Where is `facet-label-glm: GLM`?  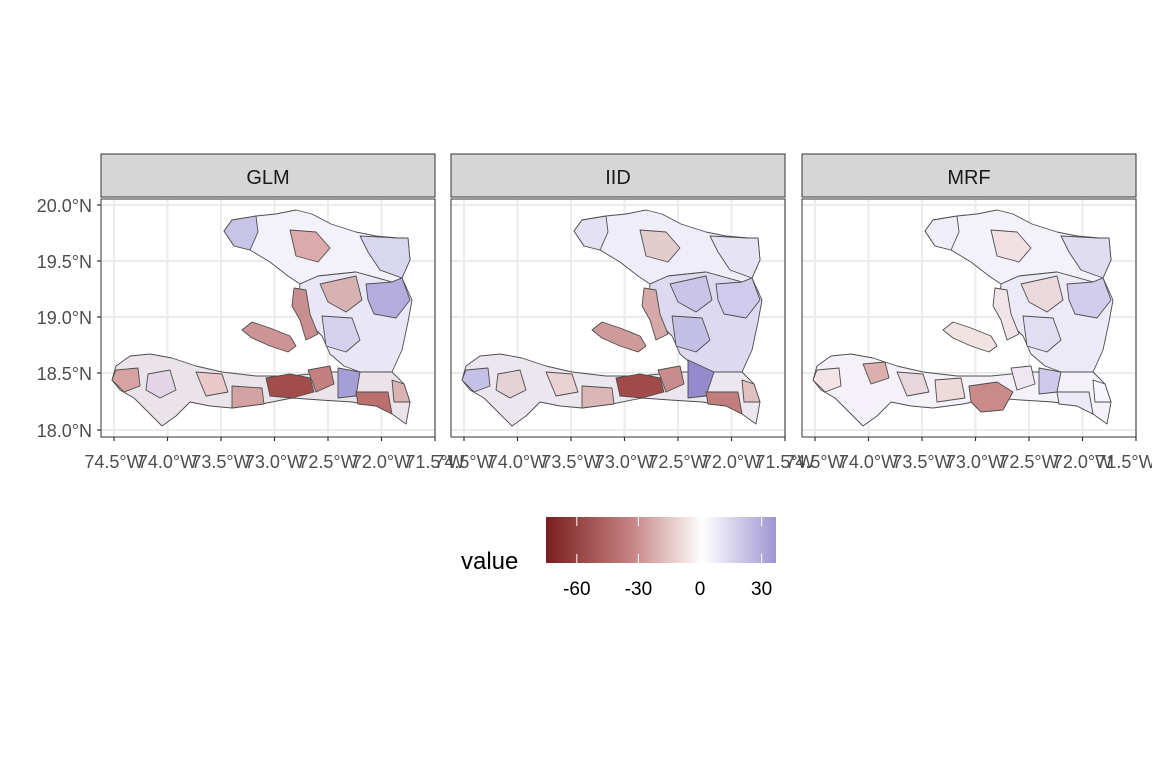
facet-label-glm: GLM is located at coordinates (267, 178).